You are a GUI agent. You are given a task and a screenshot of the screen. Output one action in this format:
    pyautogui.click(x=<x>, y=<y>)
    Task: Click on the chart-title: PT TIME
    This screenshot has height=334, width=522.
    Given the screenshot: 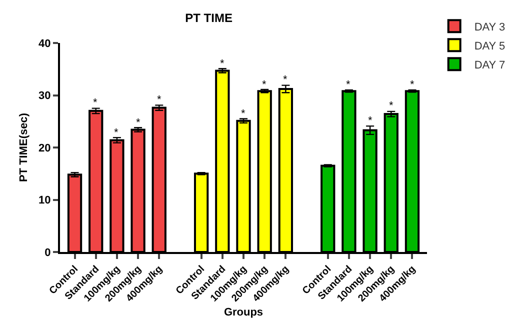 What is the action you would take?
    pyautogui.click(x=208, y=17)
    